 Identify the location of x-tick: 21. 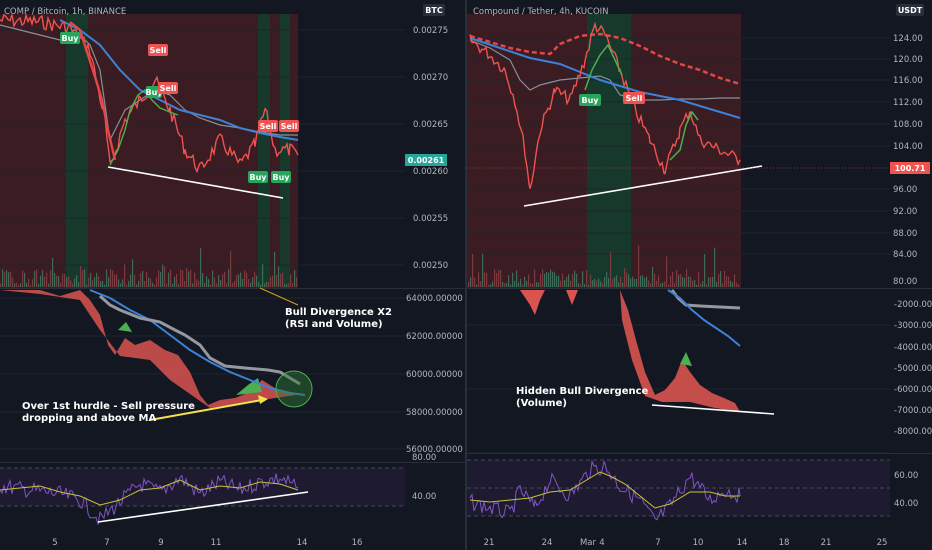
(489, 543).